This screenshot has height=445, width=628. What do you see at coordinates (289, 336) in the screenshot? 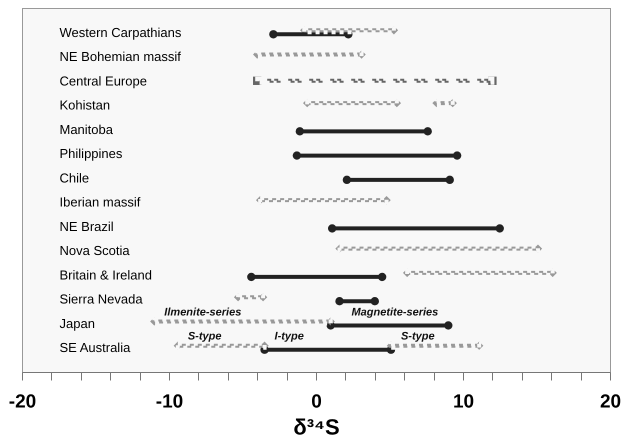
I see `annotation: I-type` at bounding box center [289, 336].